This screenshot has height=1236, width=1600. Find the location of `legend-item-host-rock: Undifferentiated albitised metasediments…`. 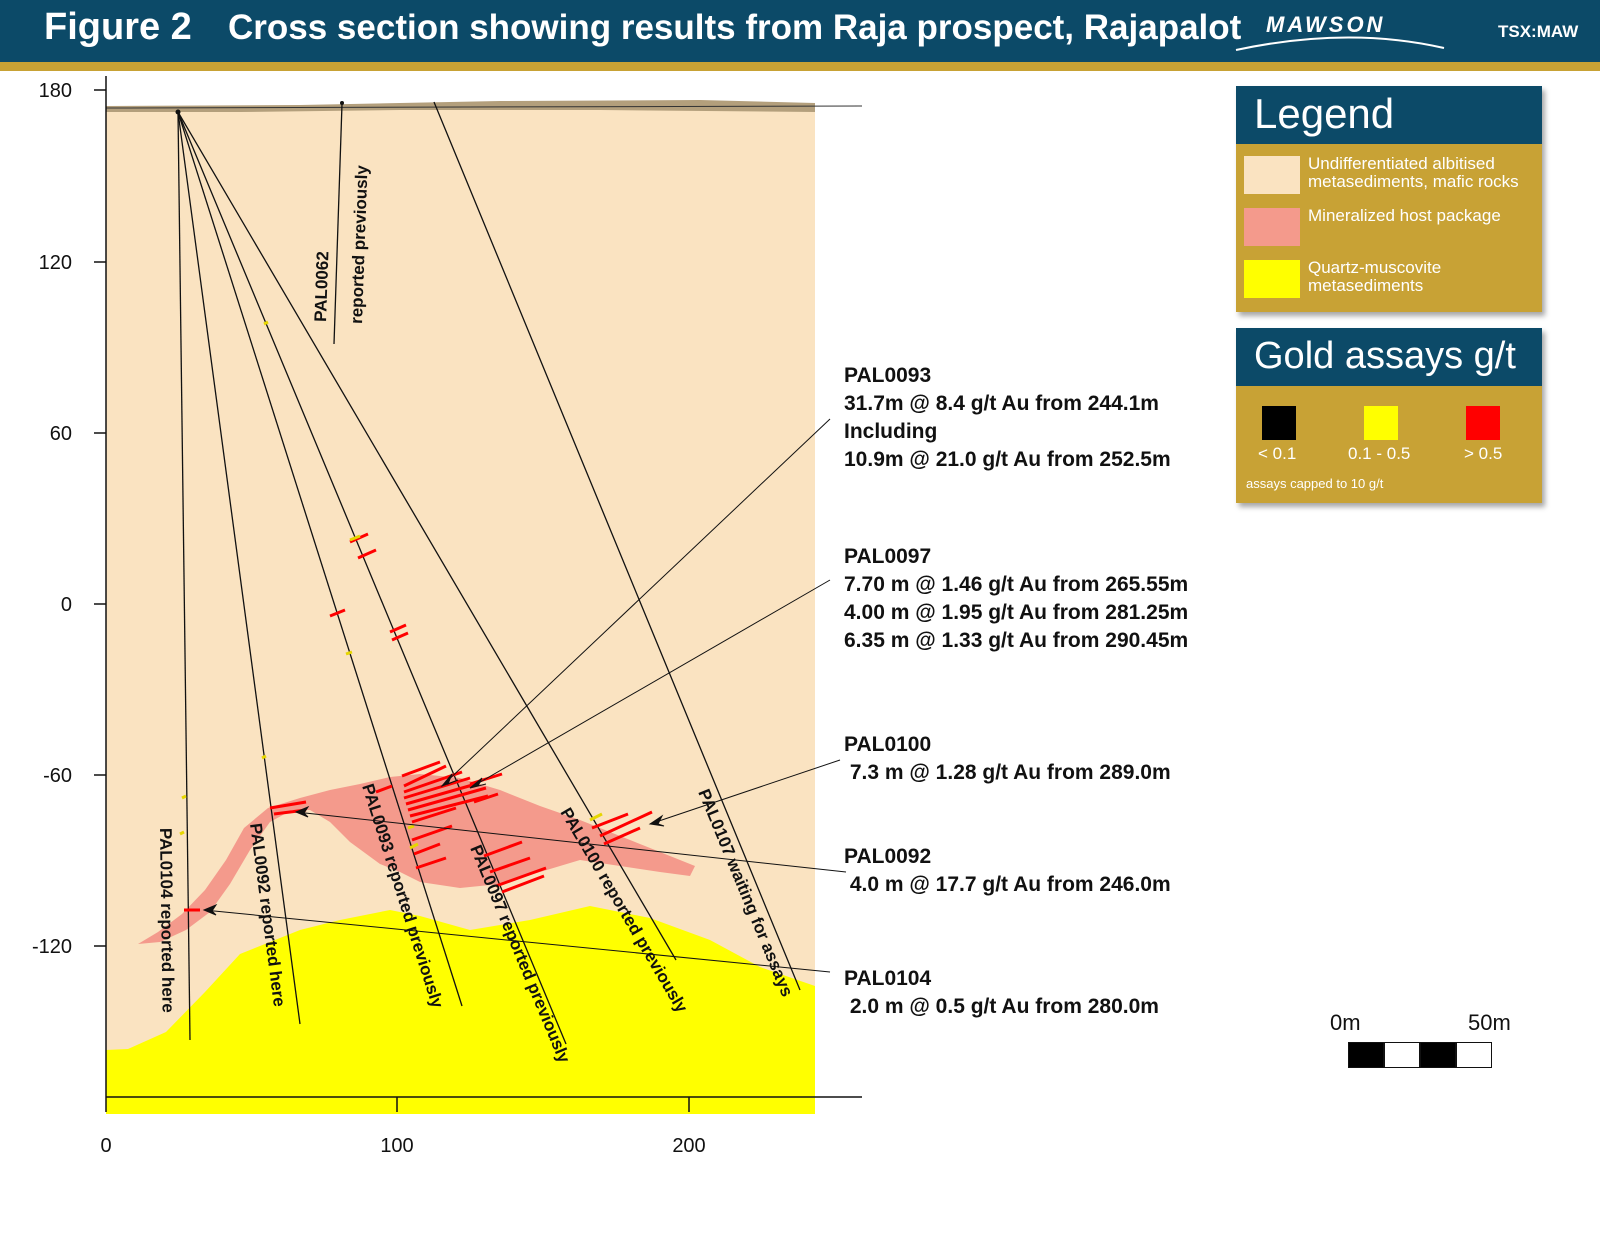

legend-item-host-rock: Undifferentiated albitised metasediments… is located at coordinates (1394, 175).